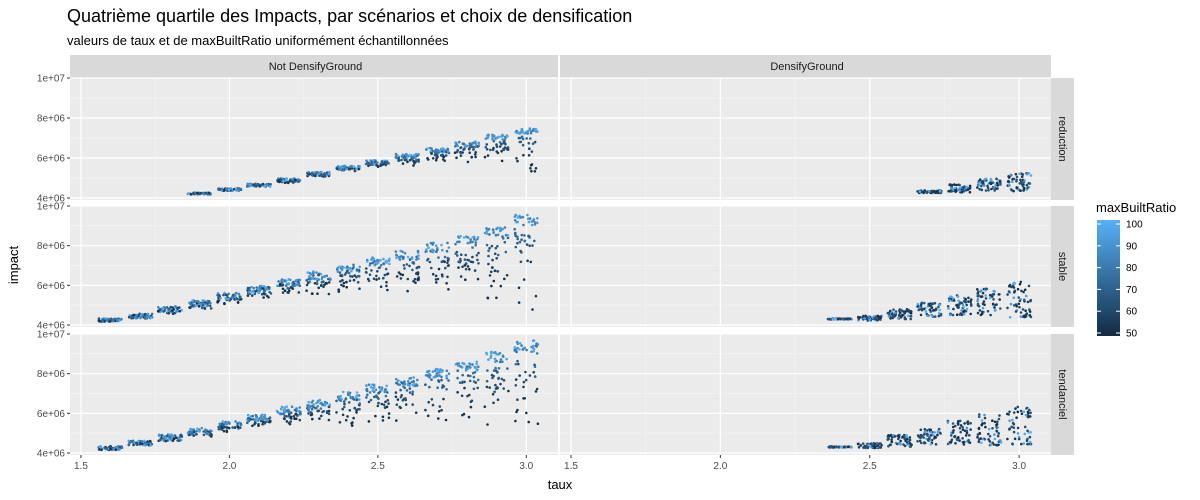 This screenshot has width=1200, height=500. I want to click on x-tick-label: 3.0, so click(526, 466).